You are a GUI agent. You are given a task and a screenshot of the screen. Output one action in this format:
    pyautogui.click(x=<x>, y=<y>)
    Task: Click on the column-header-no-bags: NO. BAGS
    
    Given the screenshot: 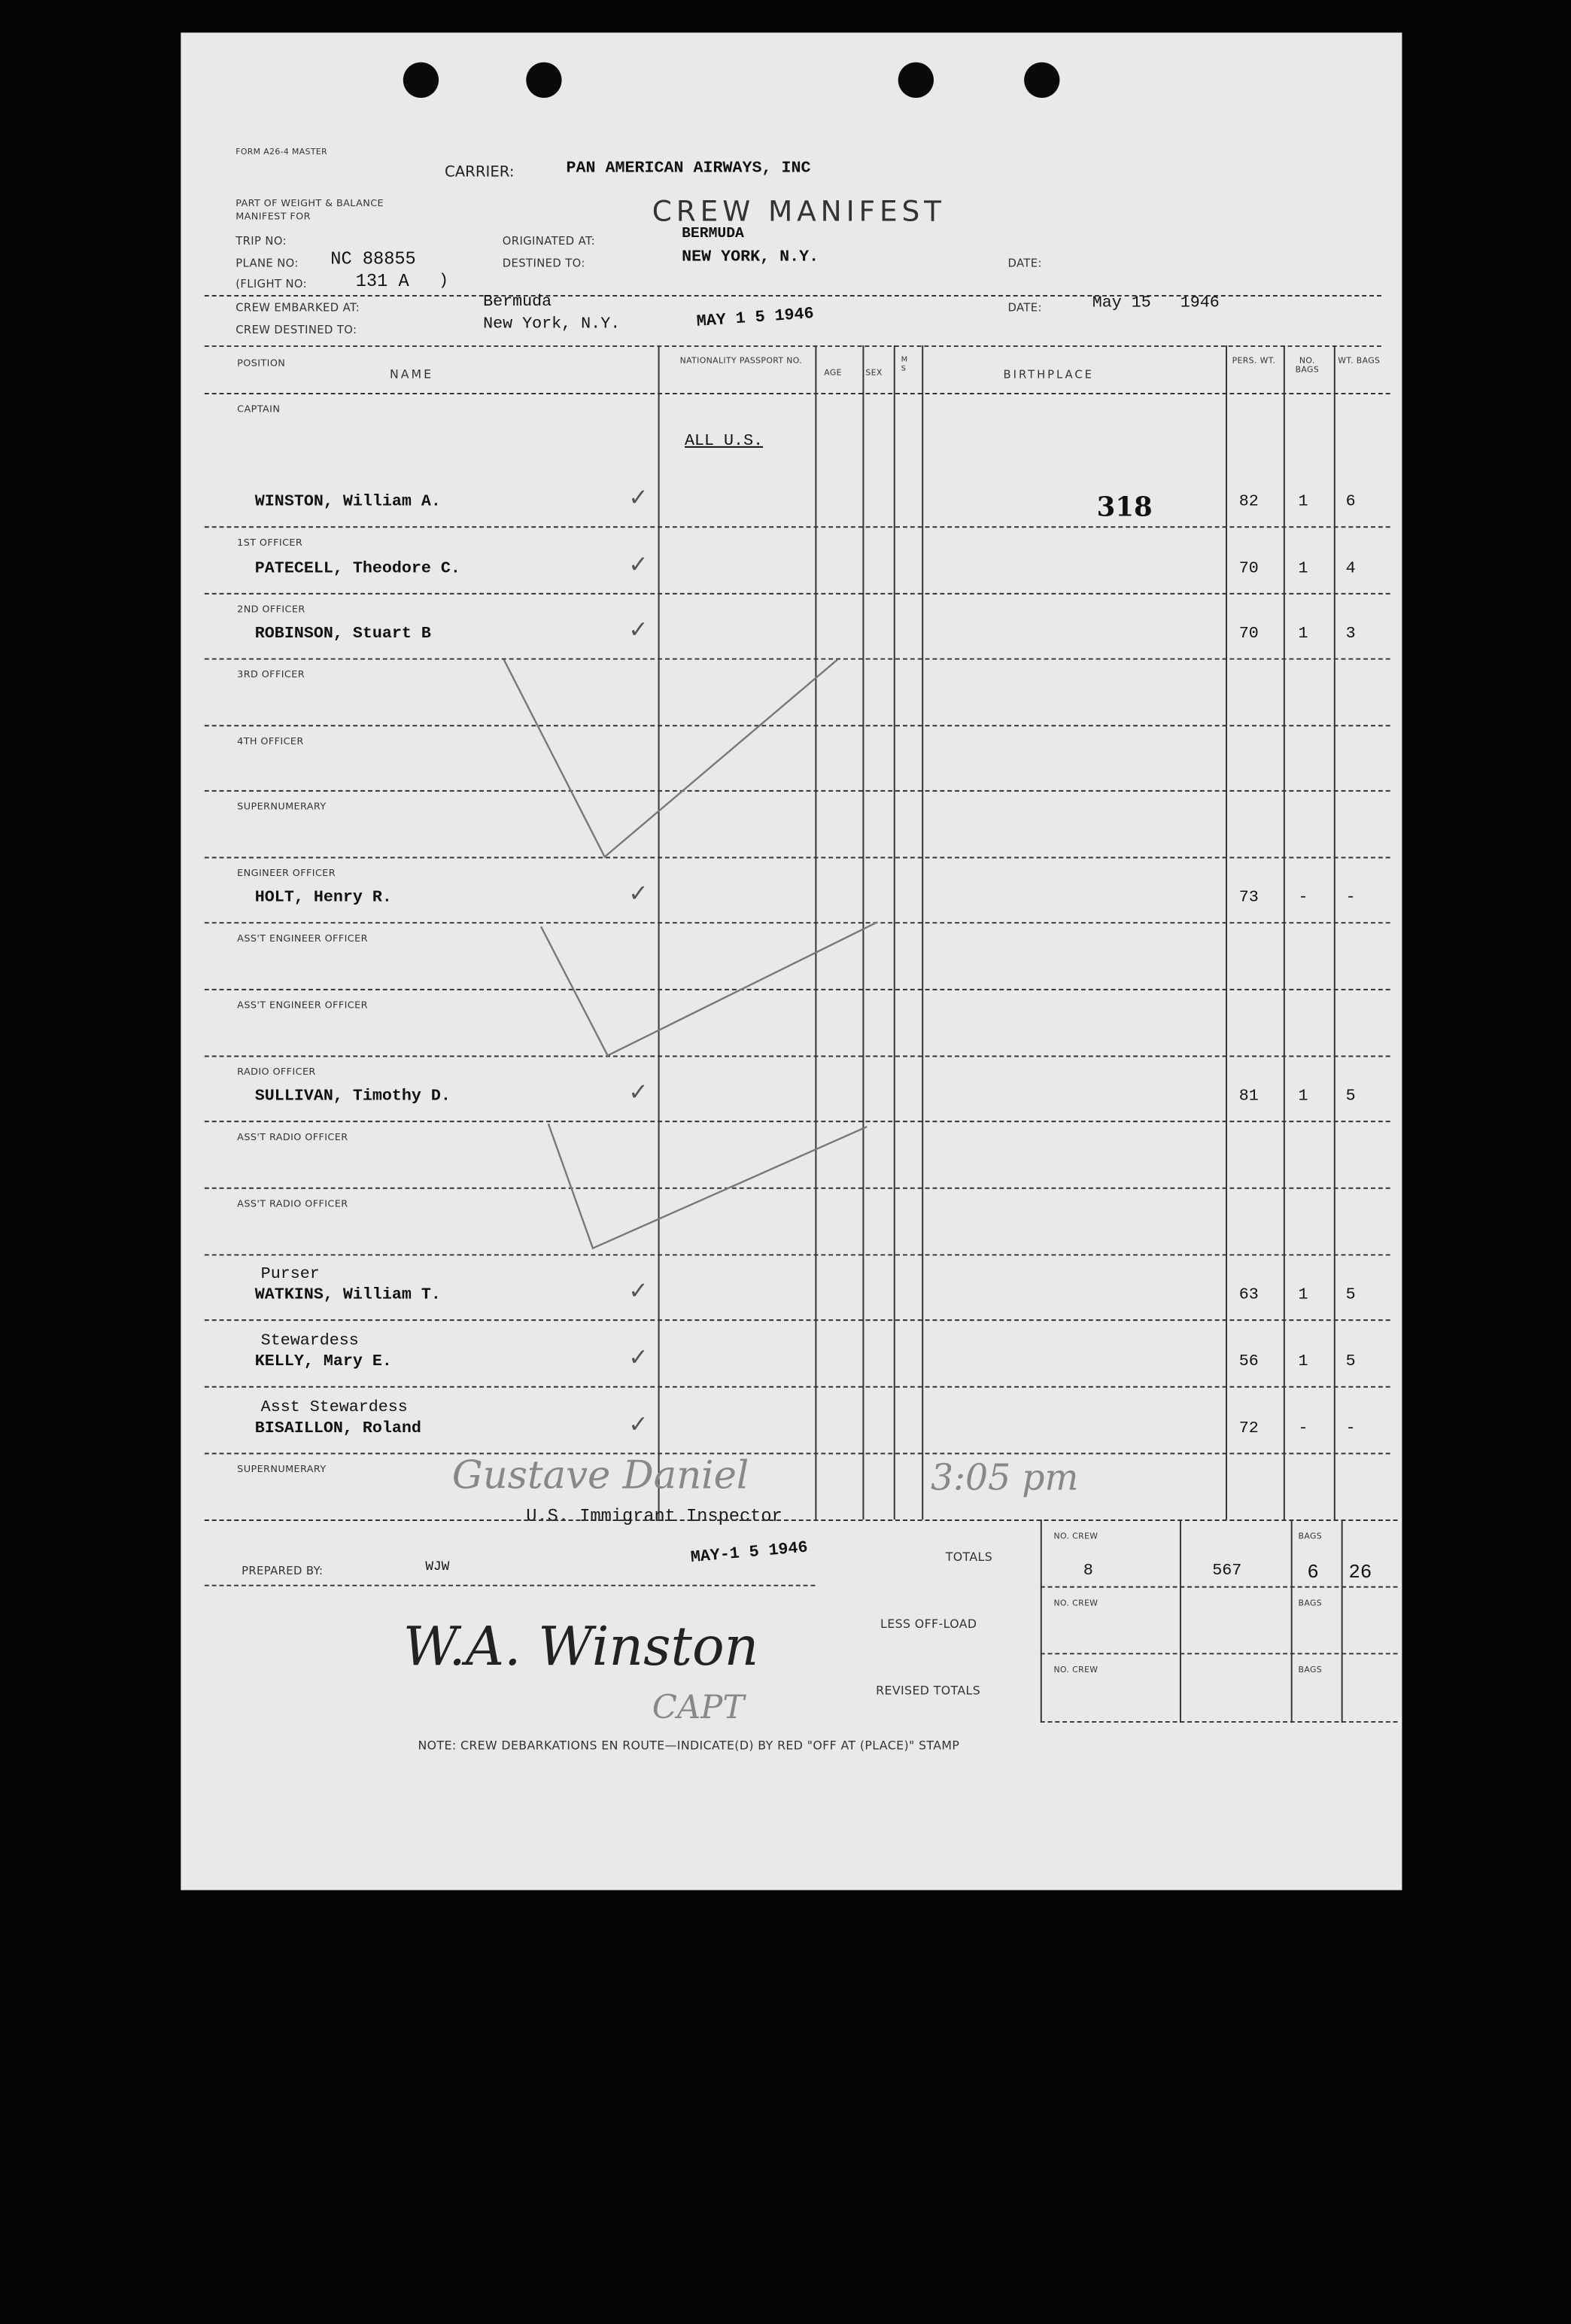 What is the action you would take?
    pyautogui.click(x=1307, y=366)
    